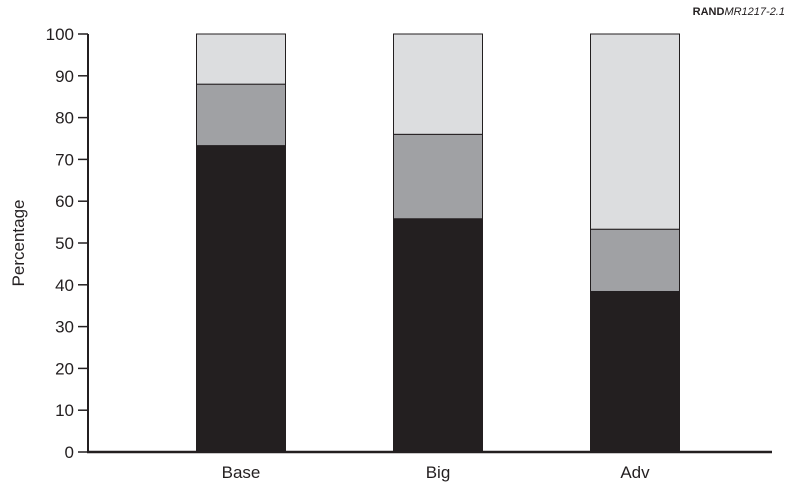  I want to click on y-tick-label-20: 20, so click(64, 368).